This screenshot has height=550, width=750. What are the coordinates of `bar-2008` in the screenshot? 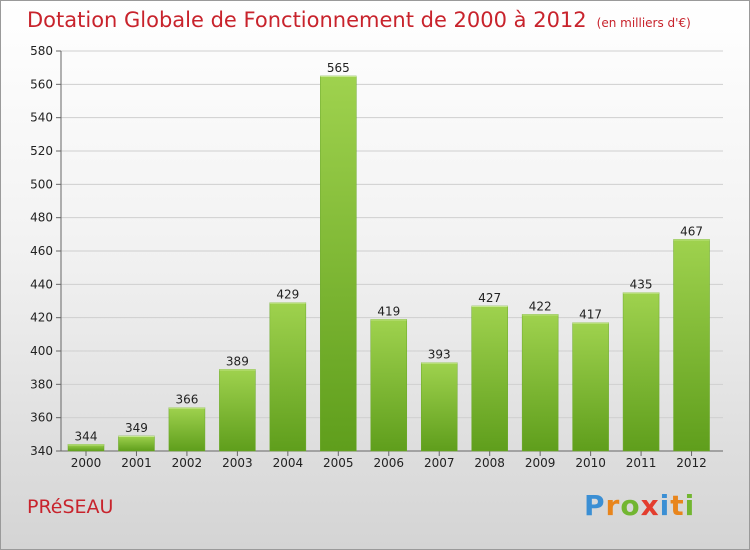 It's located at (489, 378).